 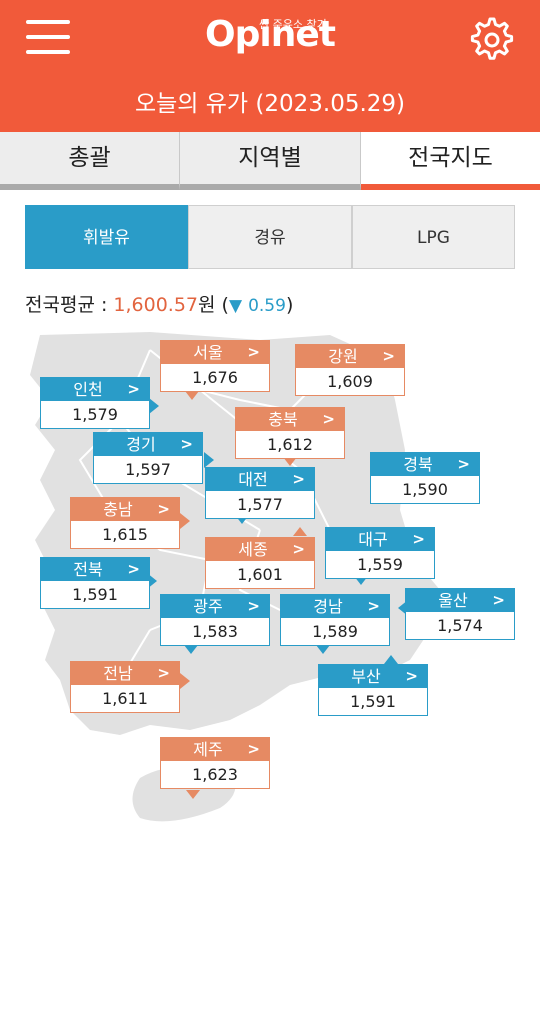 I want to click on region-card-gangwon: 강원 > 1,609, so click(x=350, y=370).